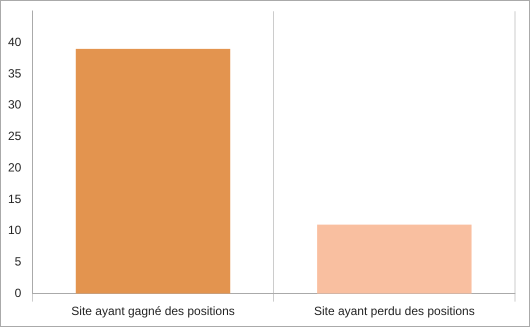  I want to click on y-tick-label: 35, so click(15, 73).